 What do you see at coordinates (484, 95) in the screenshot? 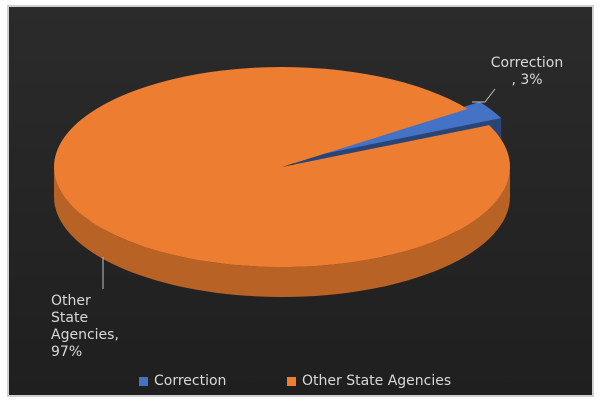
I see `leader-line-correction` at bounding box center [484, 95].